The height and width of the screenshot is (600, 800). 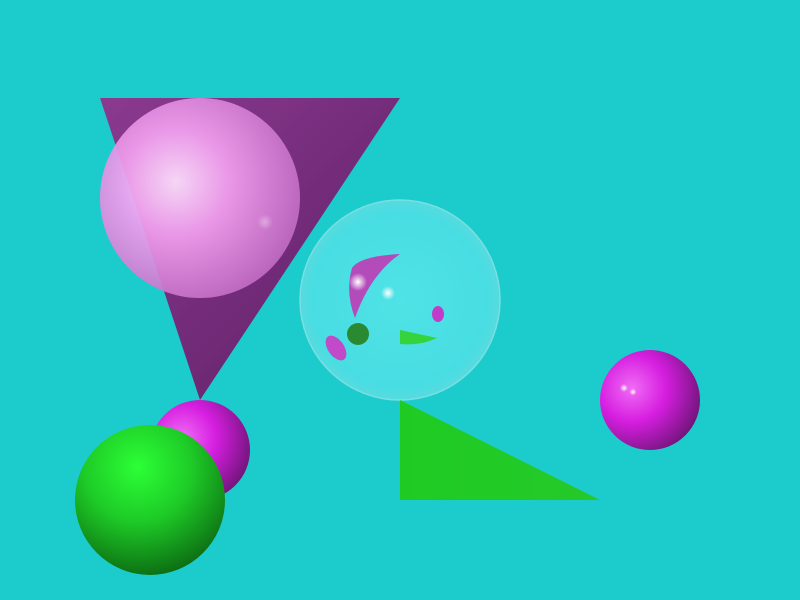 I want to click on glass-reflection-magenta-right, so click(x=438, y=314).